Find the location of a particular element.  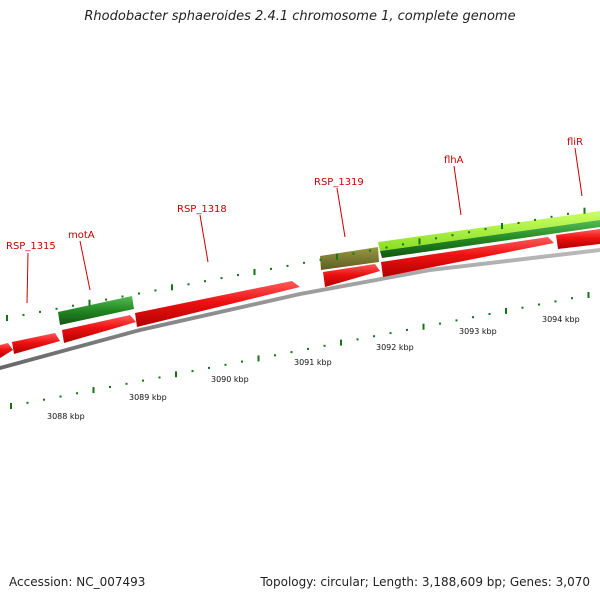

scale-label-3094: 3094 kbp is located at coordinates (561, 319).